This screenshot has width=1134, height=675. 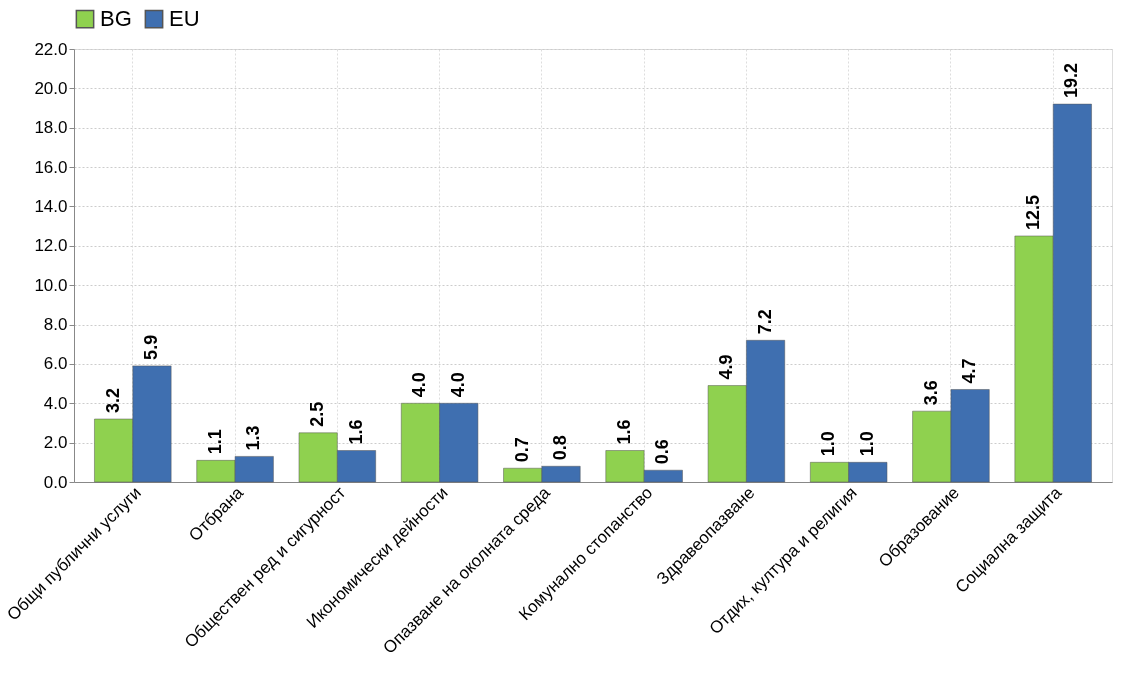 I want to click on y-tick-label: 8.0, so click(x=55, y=325).